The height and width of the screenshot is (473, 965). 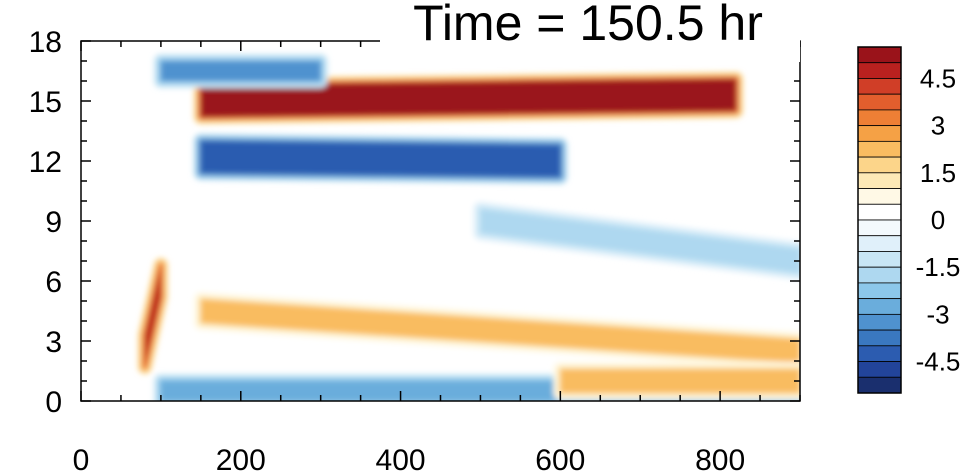 I want to click on colorbar-tick-label: -4.5, so click(x=938, y=362).